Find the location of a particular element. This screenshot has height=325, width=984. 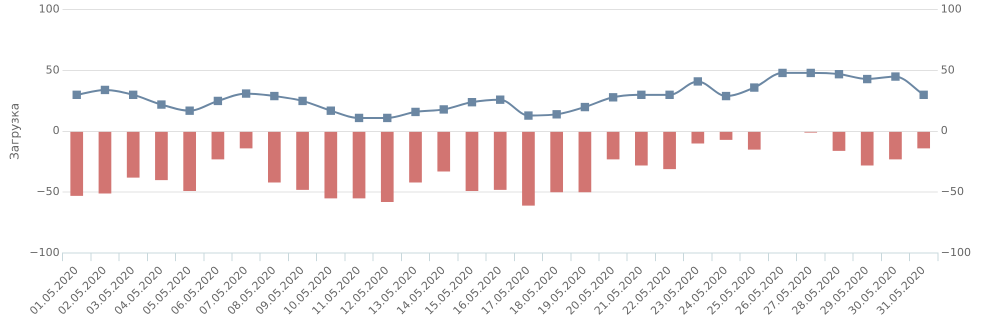

y-tick-label: 100 is located at coordinates (49, 9).